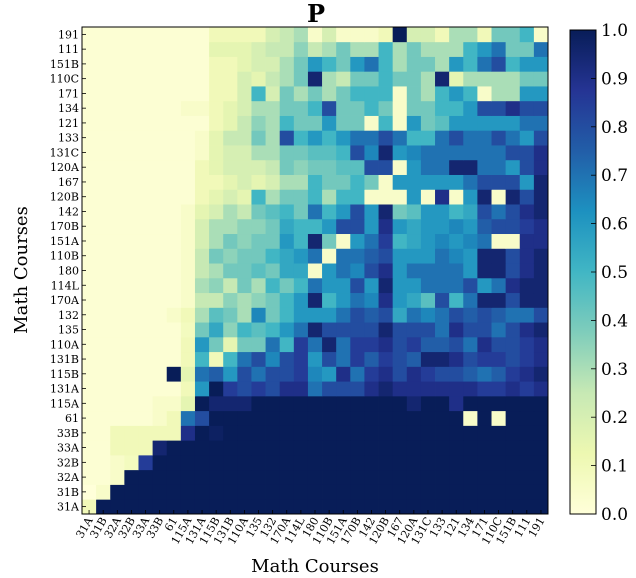 The width and height of the screenshot is (636, 578). I want to click on colorbar-tick-label: 0.0, so click(614, 515).